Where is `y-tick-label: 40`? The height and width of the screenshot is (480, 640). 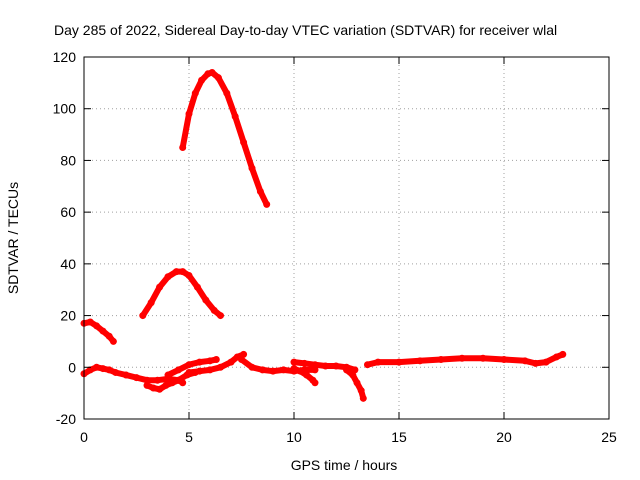 y-tick-label: 40 is located at coordinates (68, 264).